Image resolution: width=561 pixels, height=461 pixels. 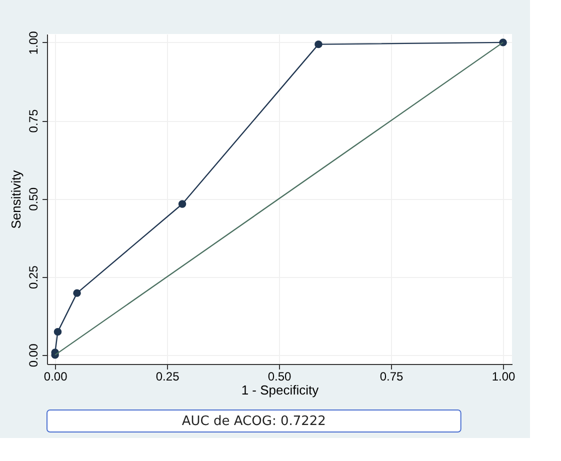 What do you see at coordinates (168, 377) in the screenshot?
I see `x-tick-label: 0.25` at bounding box center [168, 377].